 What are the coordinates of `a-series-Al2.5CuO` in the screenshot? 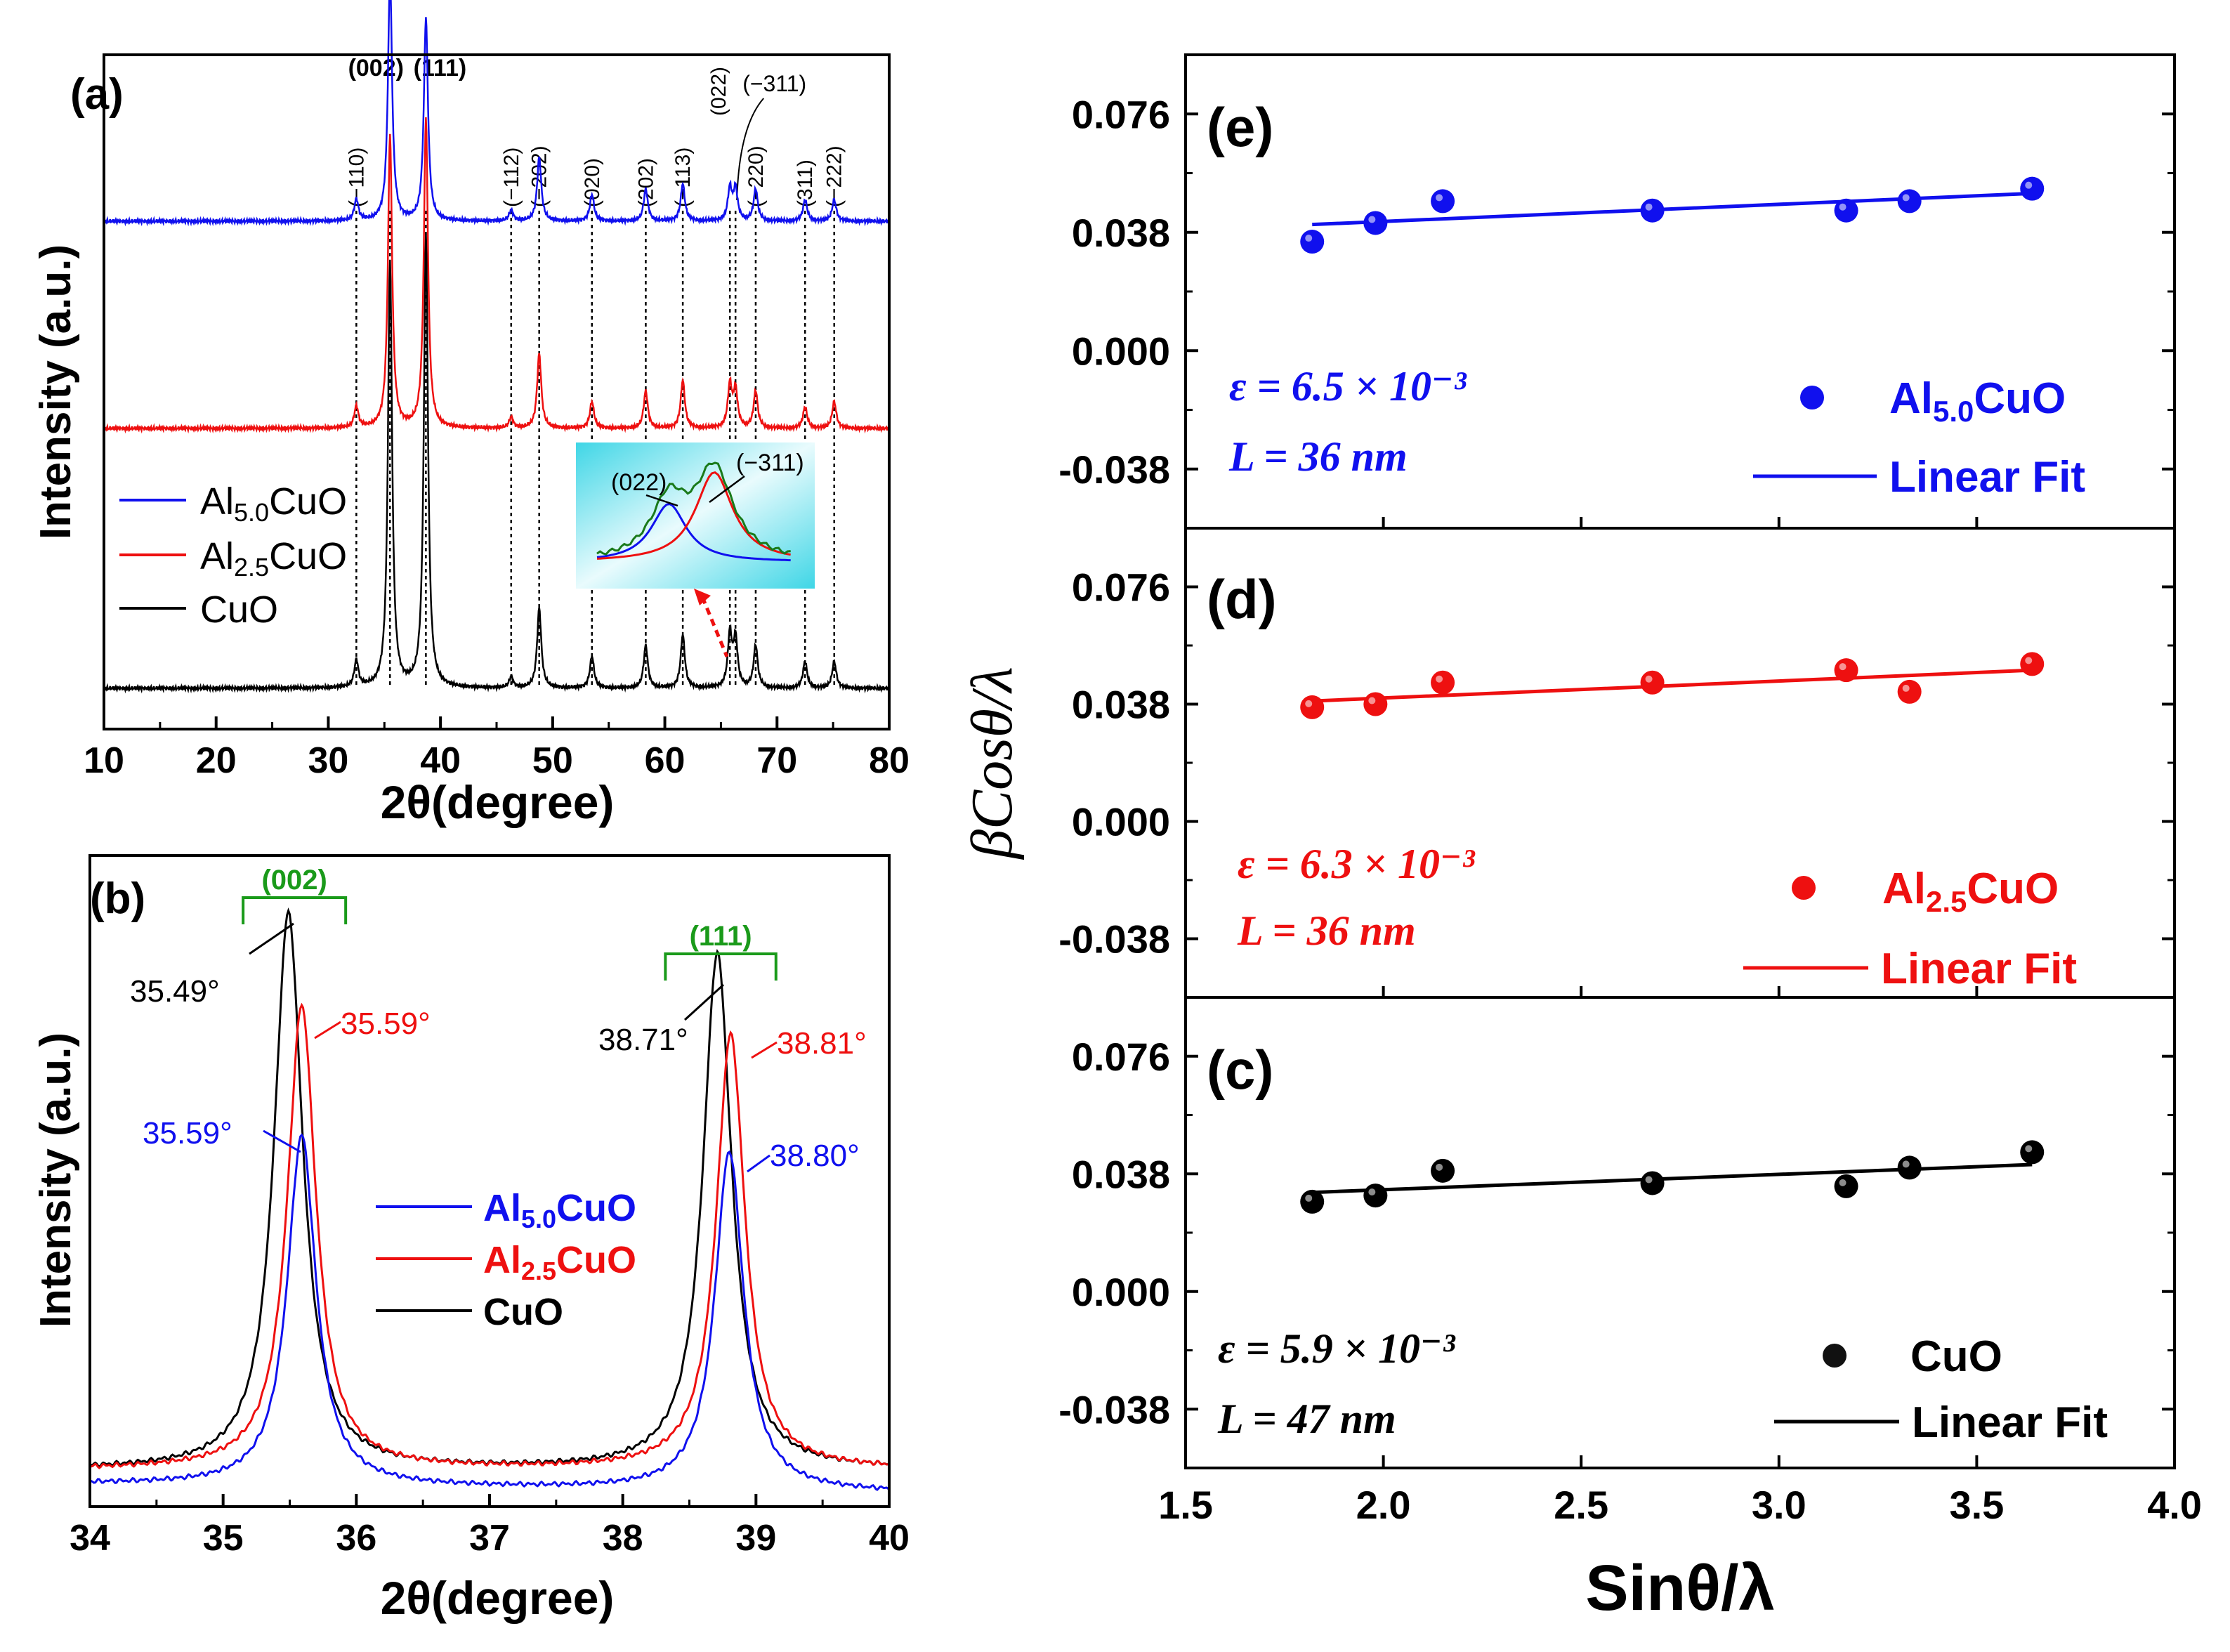 It's located at (497, 275).